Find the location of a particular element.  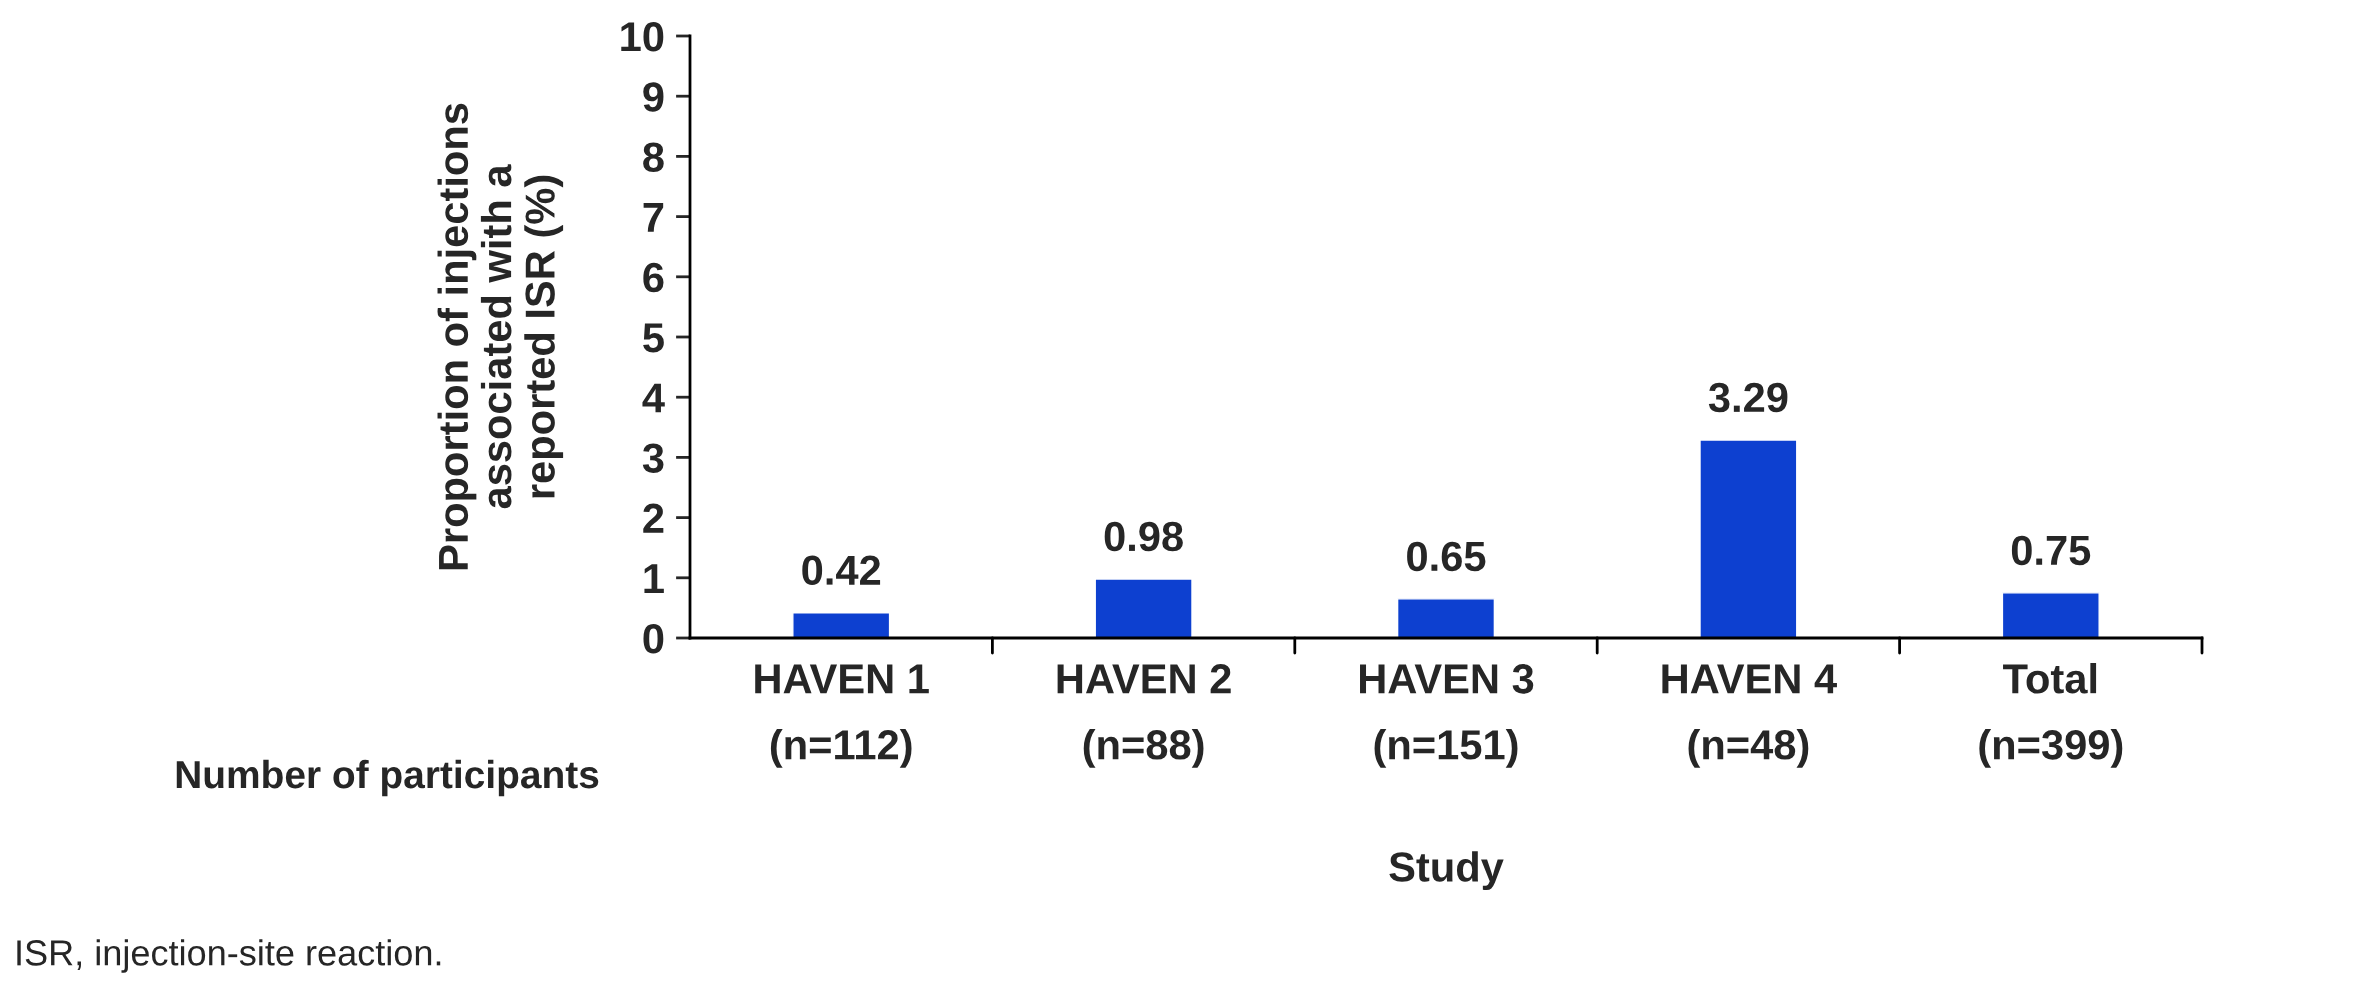

x-tick-label: Total (n=399) is located at coordinates (2051, 715).